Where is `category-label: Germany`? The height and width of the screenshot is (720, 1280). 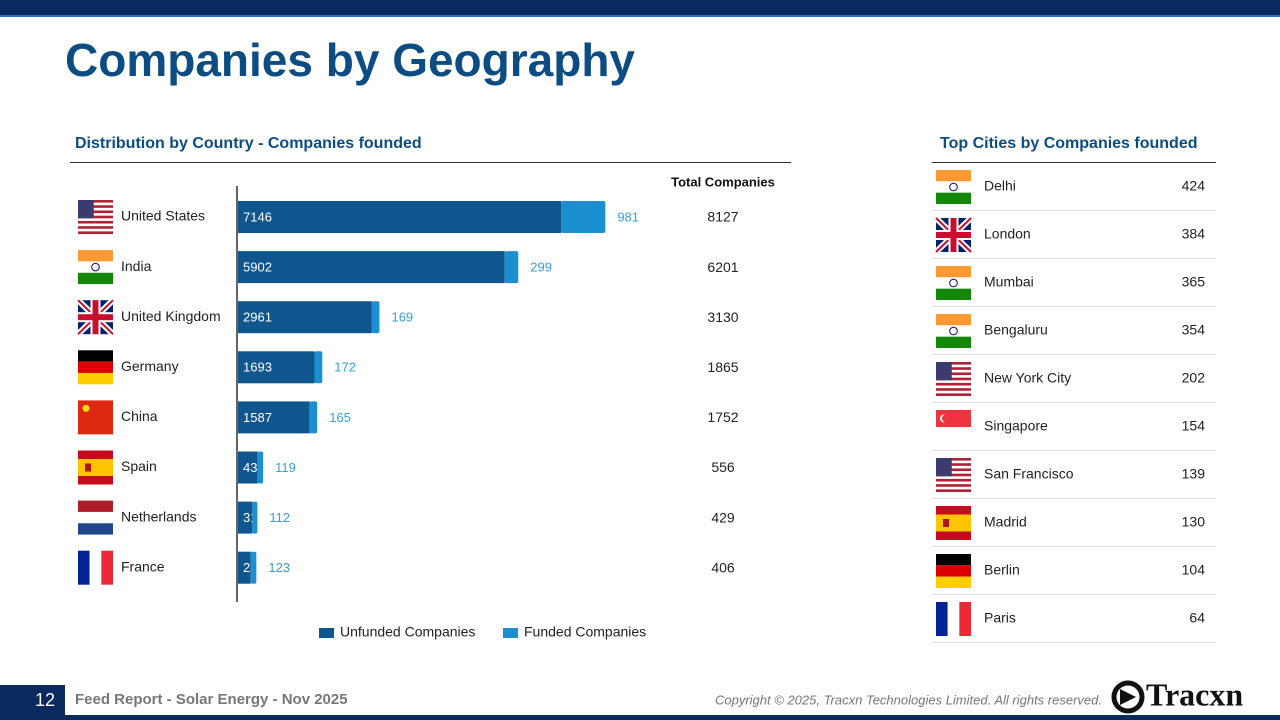 category-label: Germany is located at coordinates (150, 366).